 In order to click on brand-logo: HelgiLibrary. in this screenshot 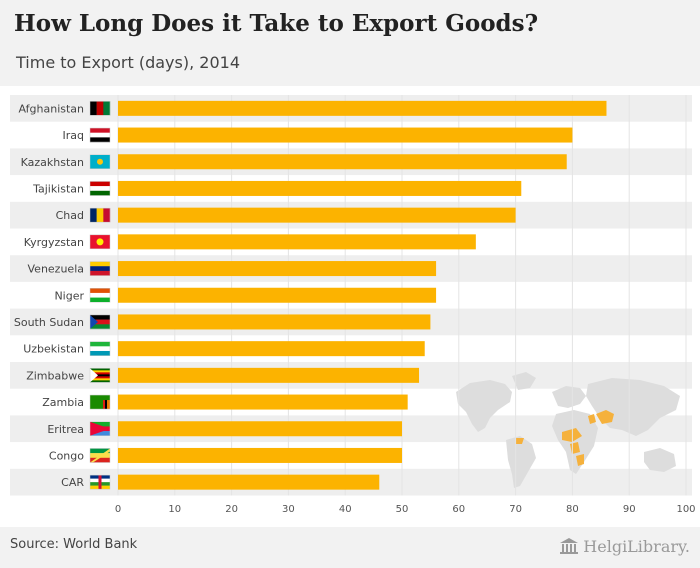, I will do `click(624, 546)`.